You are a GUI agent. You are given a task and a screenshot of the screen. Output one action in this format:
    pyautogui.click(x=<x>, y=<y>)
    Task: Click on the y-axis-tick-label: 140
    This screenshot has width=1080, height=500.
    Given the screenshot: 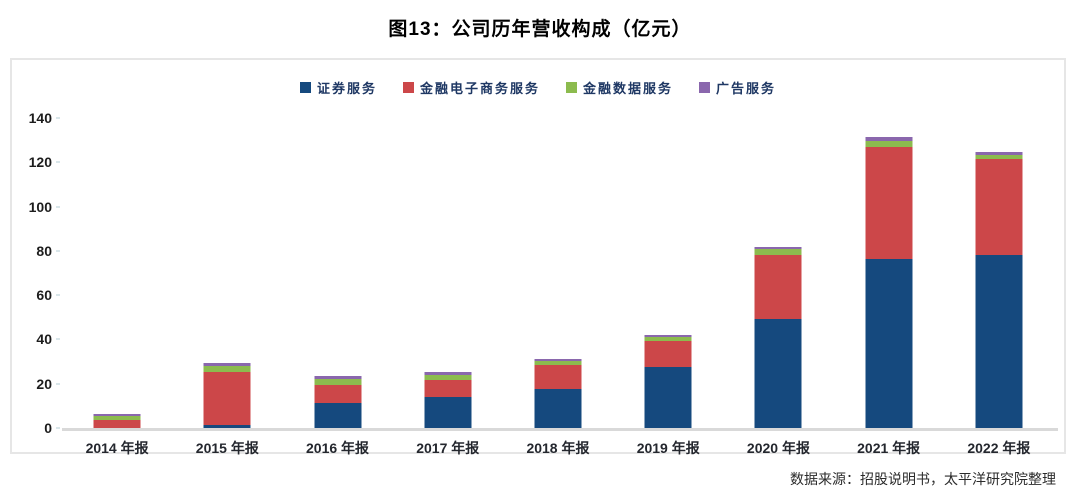 What is the action you would take?
    pyautogui.click(x=40, y=118)
    